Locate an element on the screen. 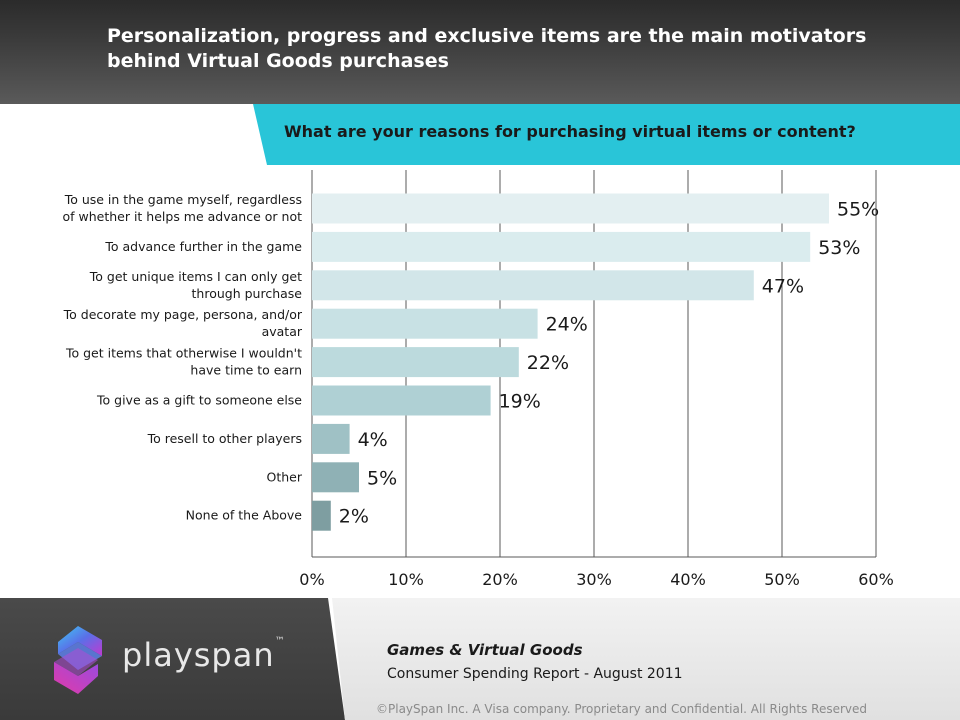  data-label: 22% is located at coordinates (548, 363).